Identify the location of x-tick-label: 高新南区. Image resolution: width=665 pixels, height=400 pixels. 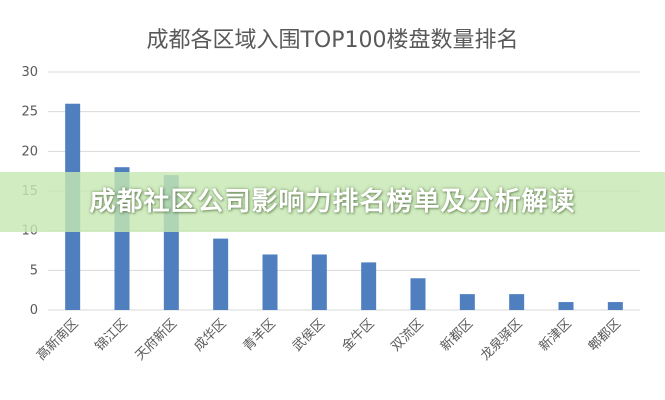
(57, 340).